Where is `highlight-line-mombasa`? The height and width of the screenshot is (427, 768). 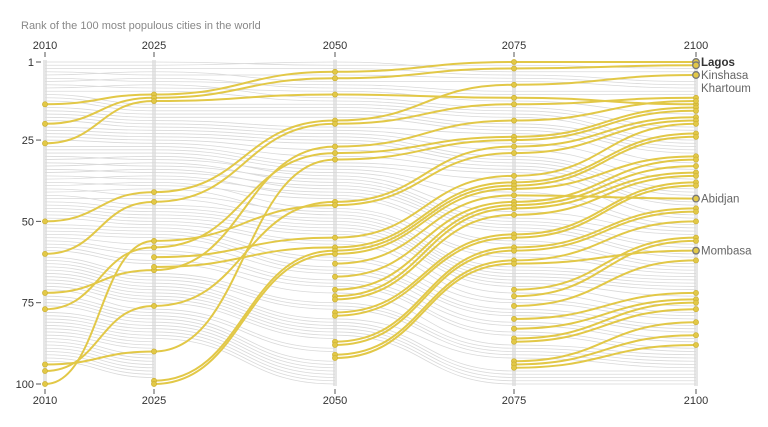
highlight-line-mombasa is located at coordinates (515, 304).